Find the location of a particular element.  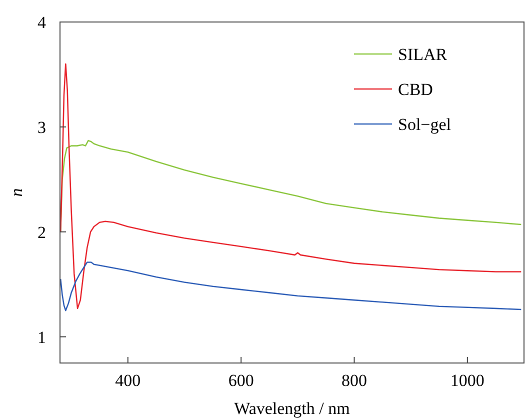

y-axis-title: n is located at coordinates (16, 192).